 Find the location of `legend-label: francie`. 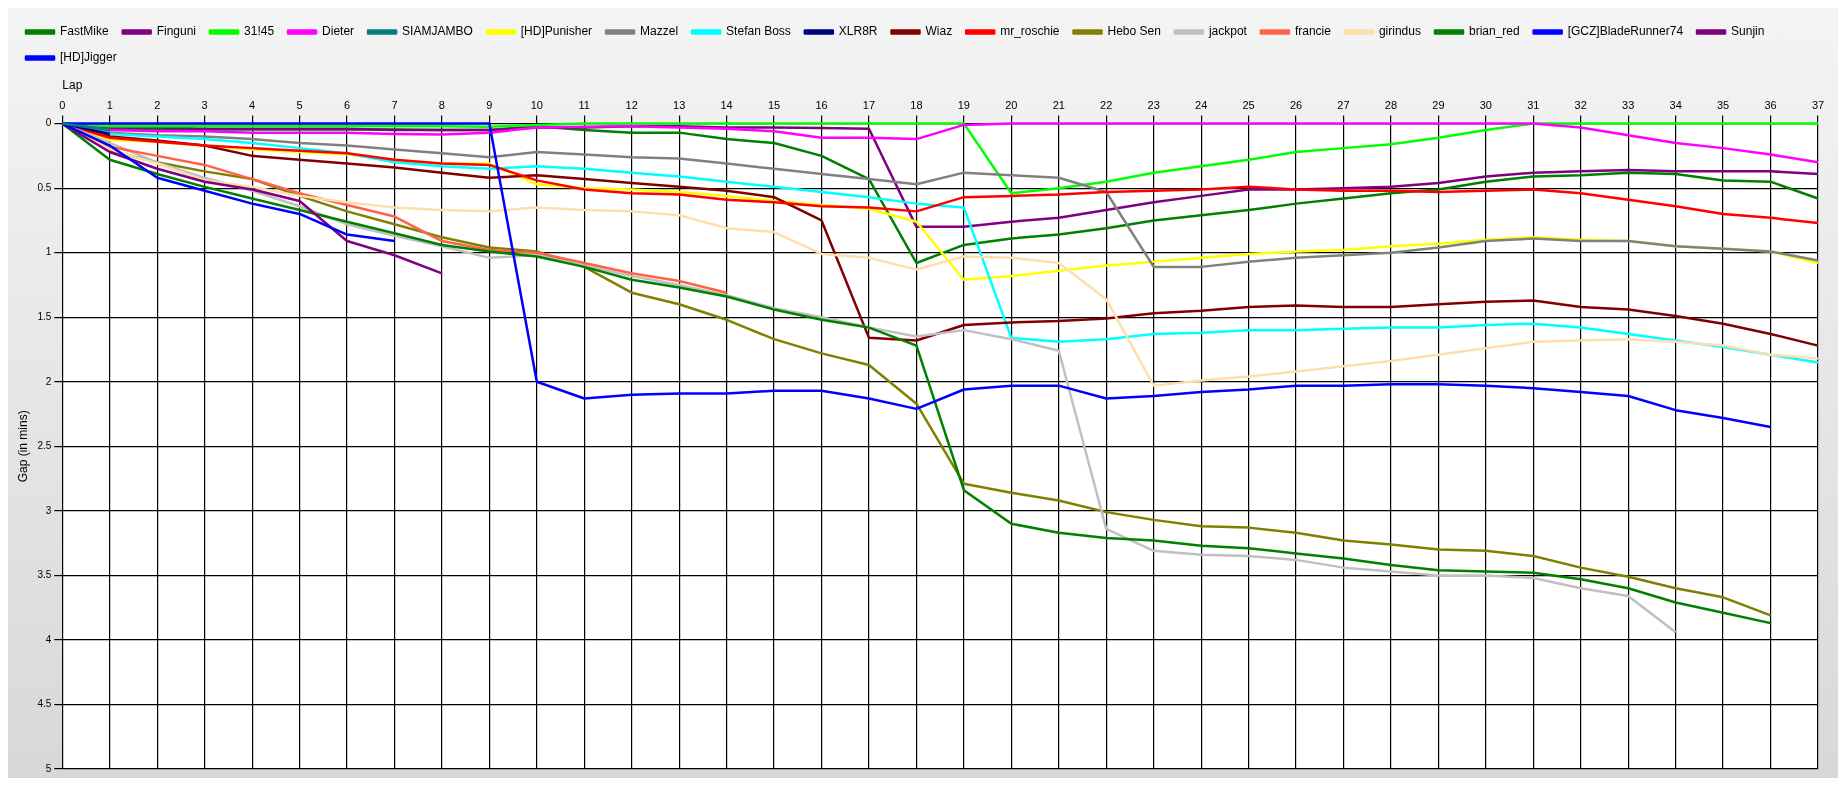

legend-label: francie is located at coordinates (1313, 31).